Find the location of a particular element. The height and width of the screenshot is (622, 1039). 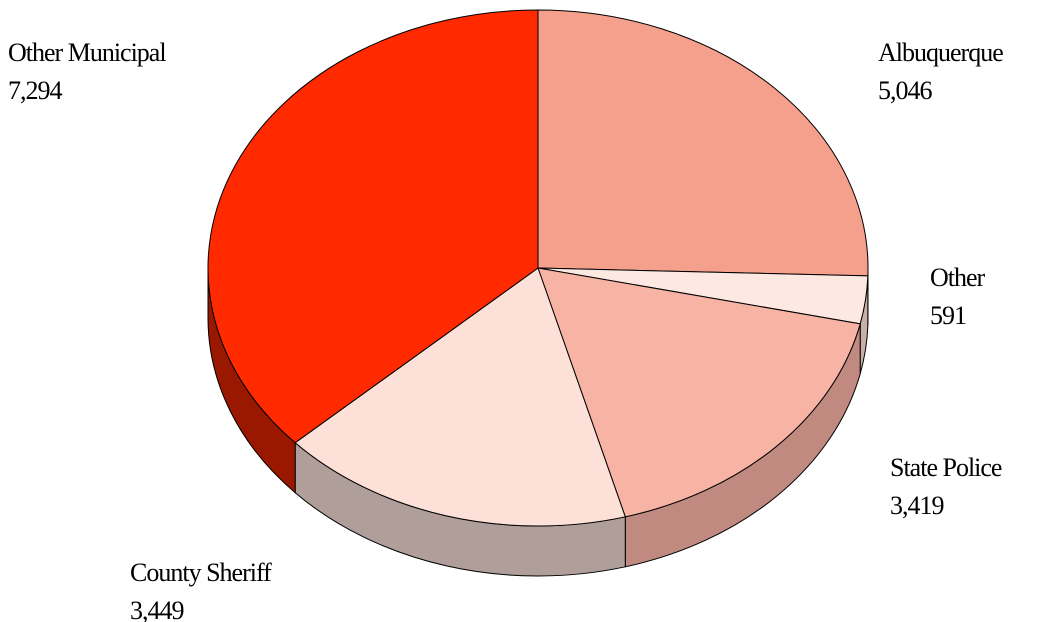

slice-value-label: 3,449 is located at coordinates (157, 609).